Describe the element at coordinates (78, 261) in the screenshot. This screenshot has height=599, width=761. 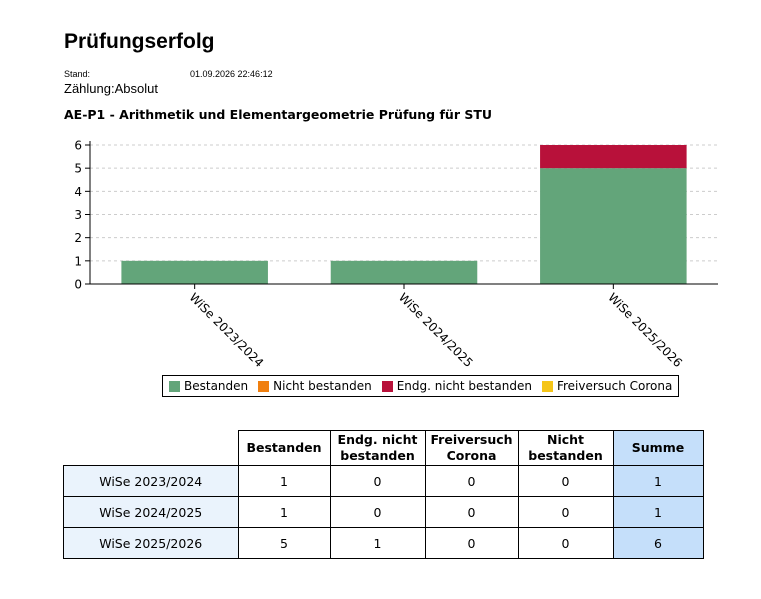
I see `y-tick-label: 1` at that location.